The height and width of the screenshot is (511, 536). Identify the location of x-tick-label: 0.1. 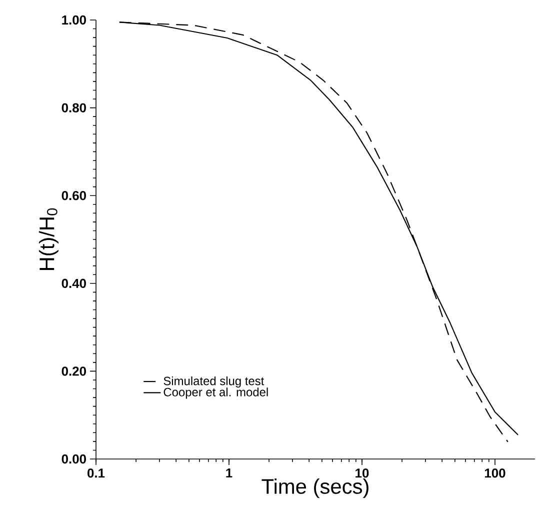
(96, 473).